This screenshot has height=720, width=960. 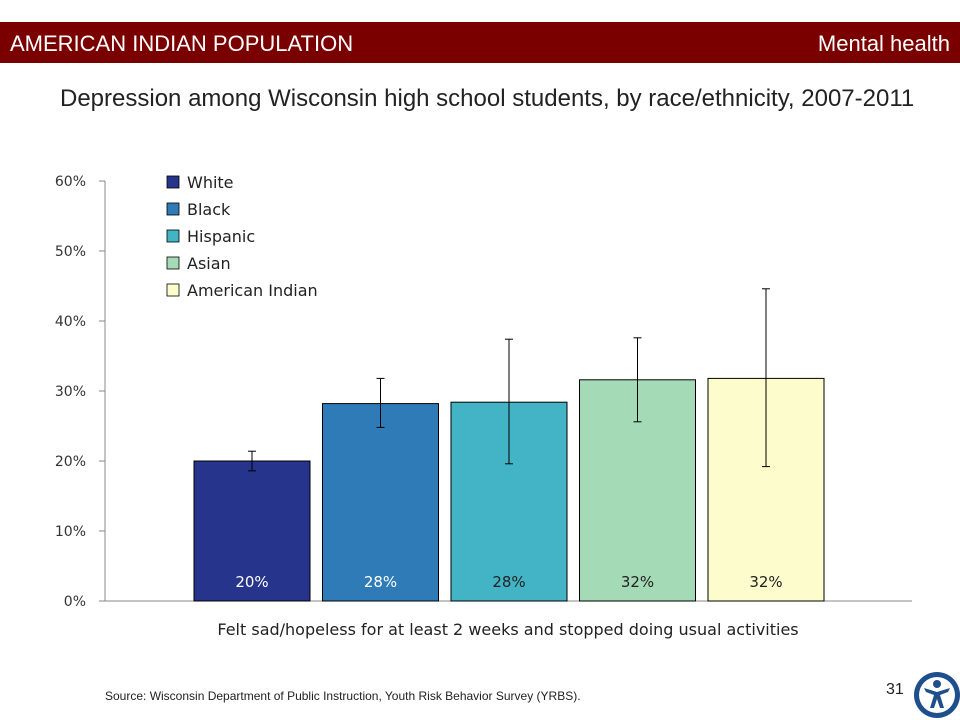 I want to click on data-labels: 20% 28% 28% 32% 32%, so click(x=508, y=582).